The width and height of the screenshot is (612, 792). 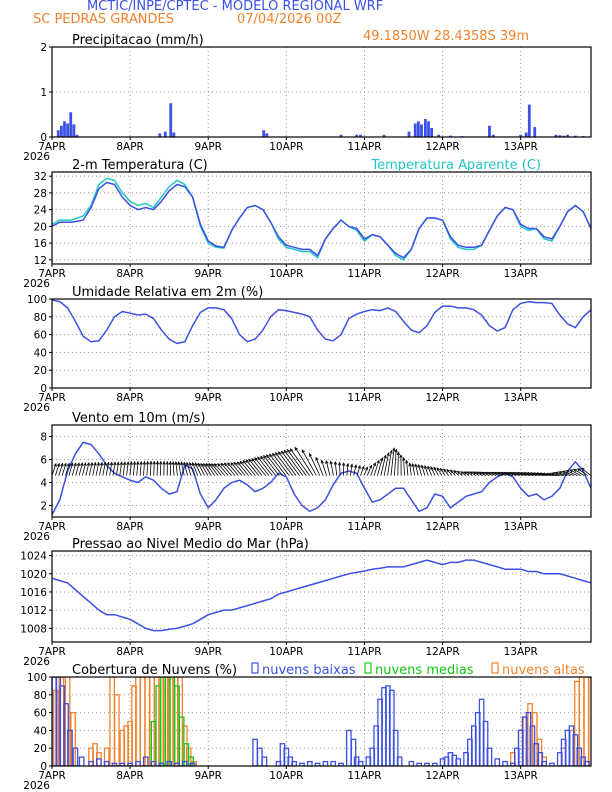 What do you see at coordinates (521, 527) in the screenshot?
I see `wind-xtick-label: 13APR` at bounding box center [521, 527].